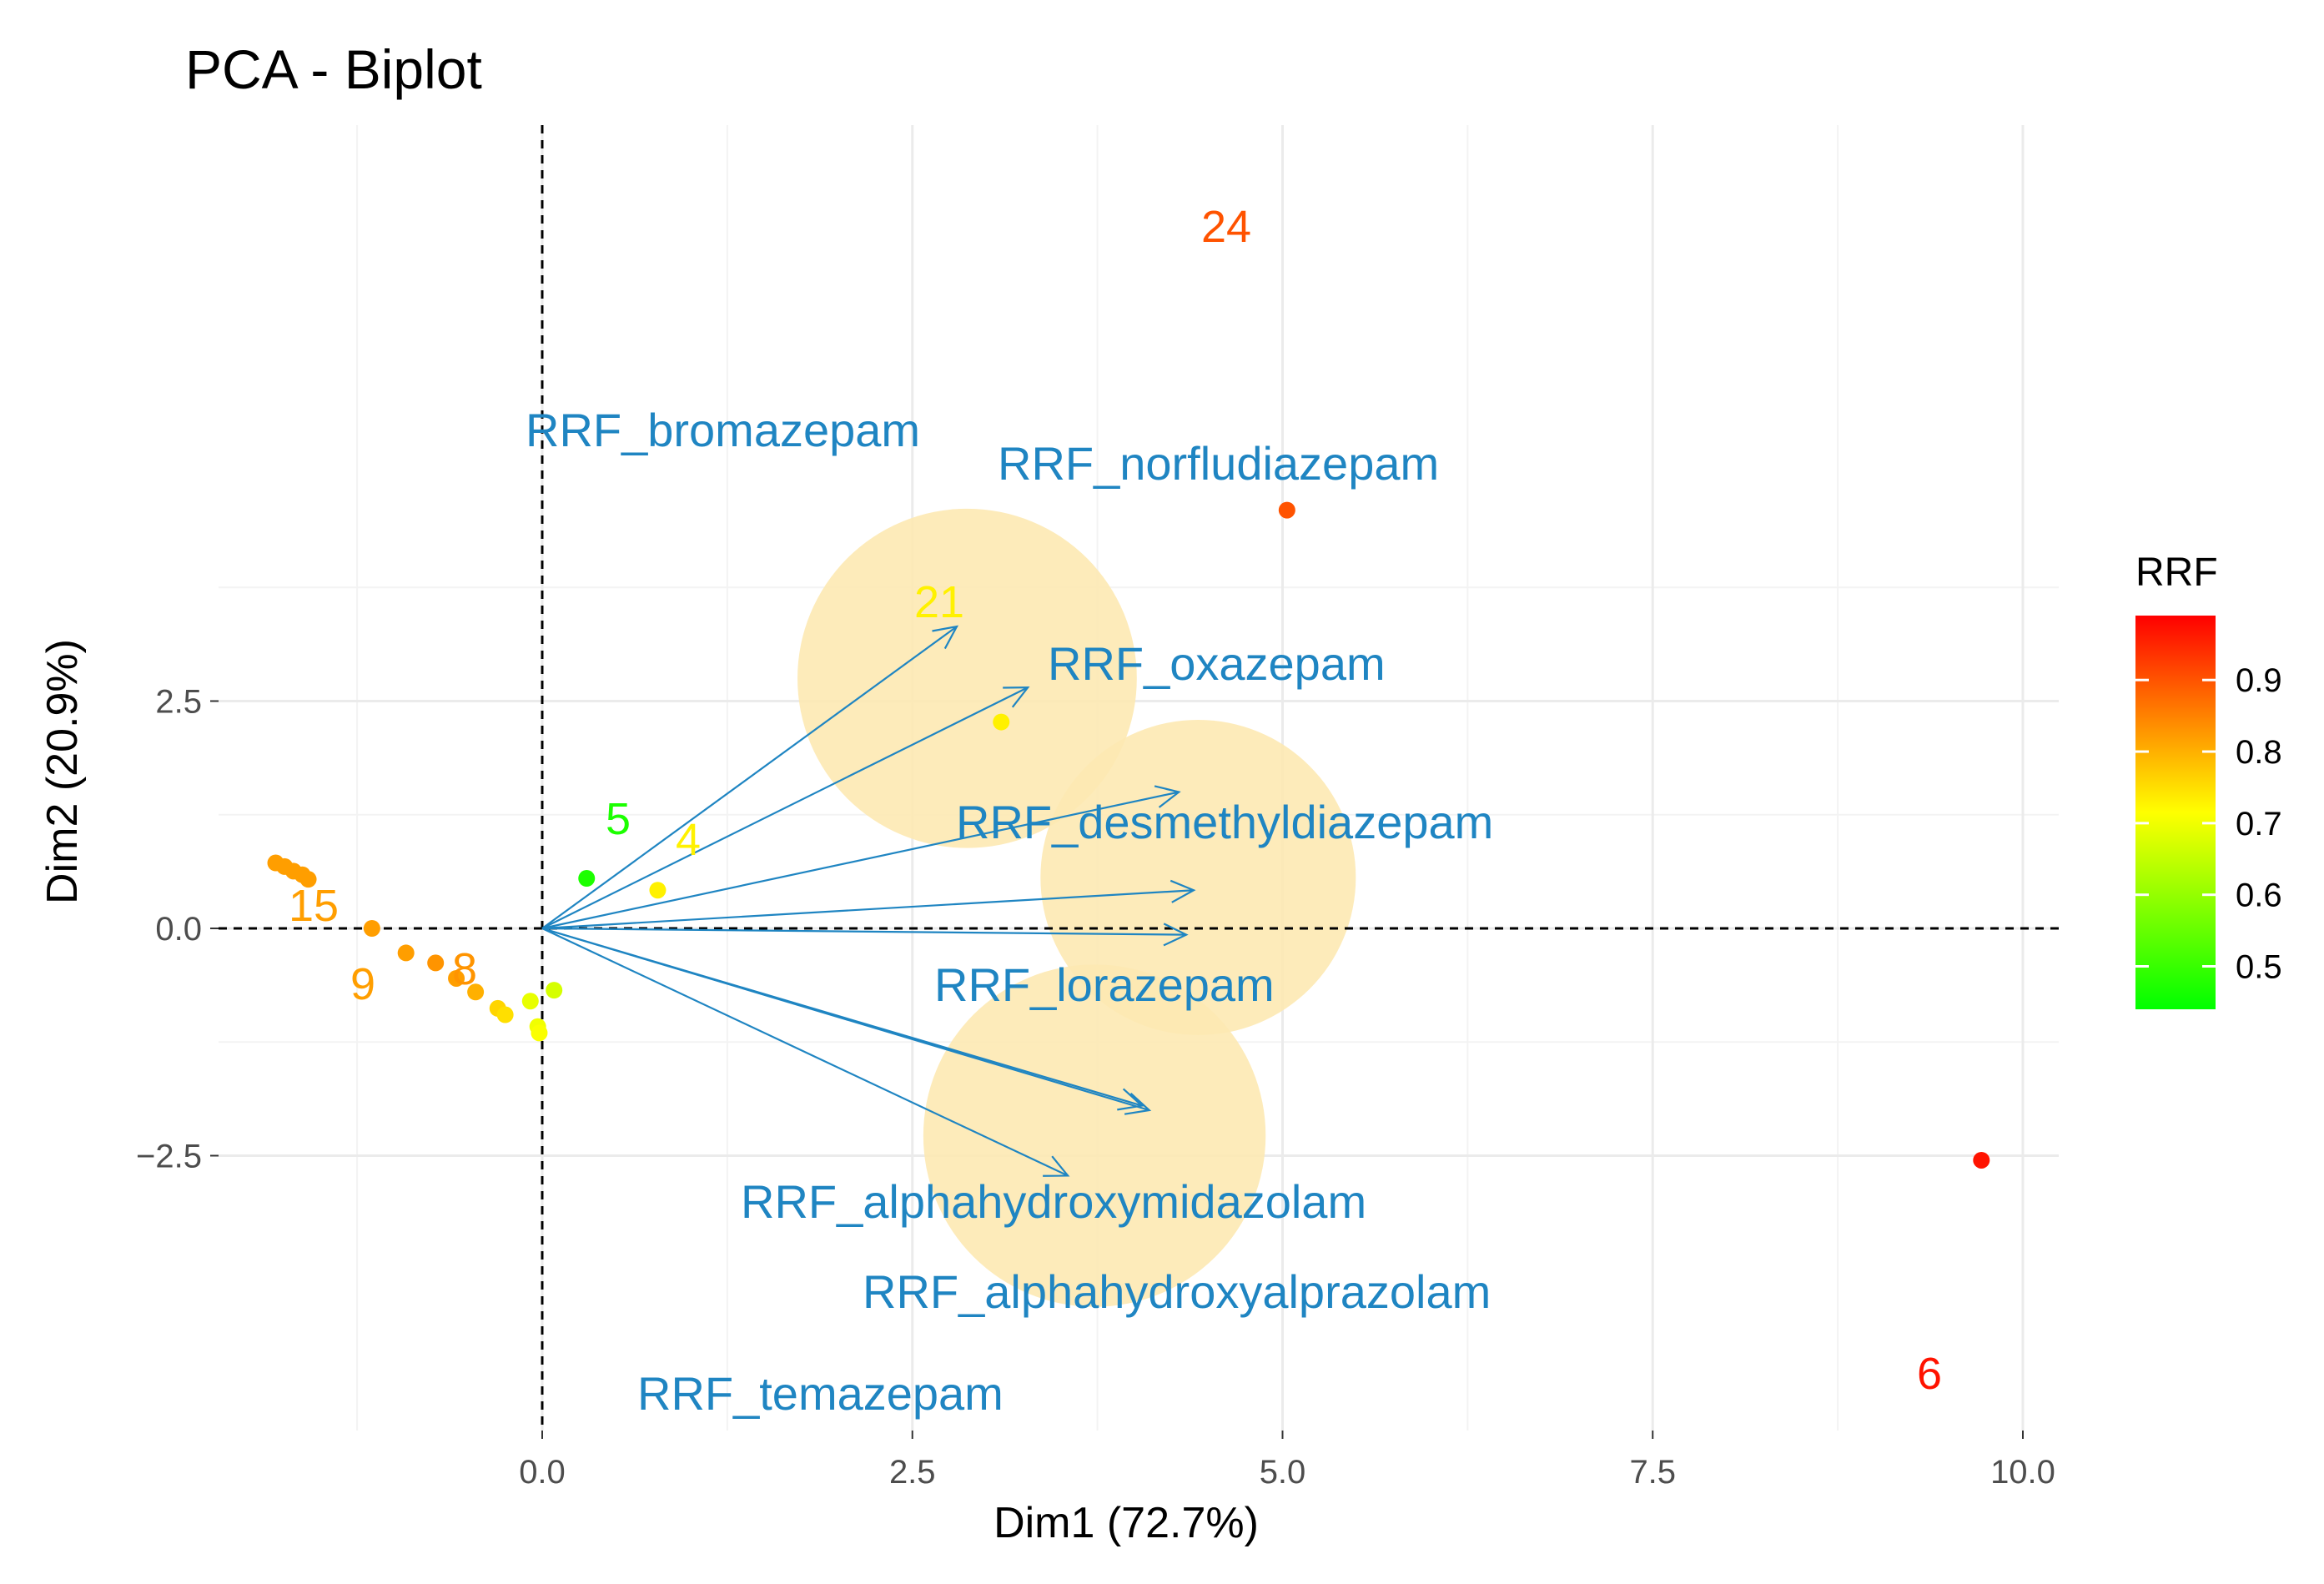 The width and height of the screenshot is (2324, 1584). What do you see at coordinates (1652, 1472) in the screenshot?
I see `x-tick-label: 7.5` at bounding box center [1652, 1472].